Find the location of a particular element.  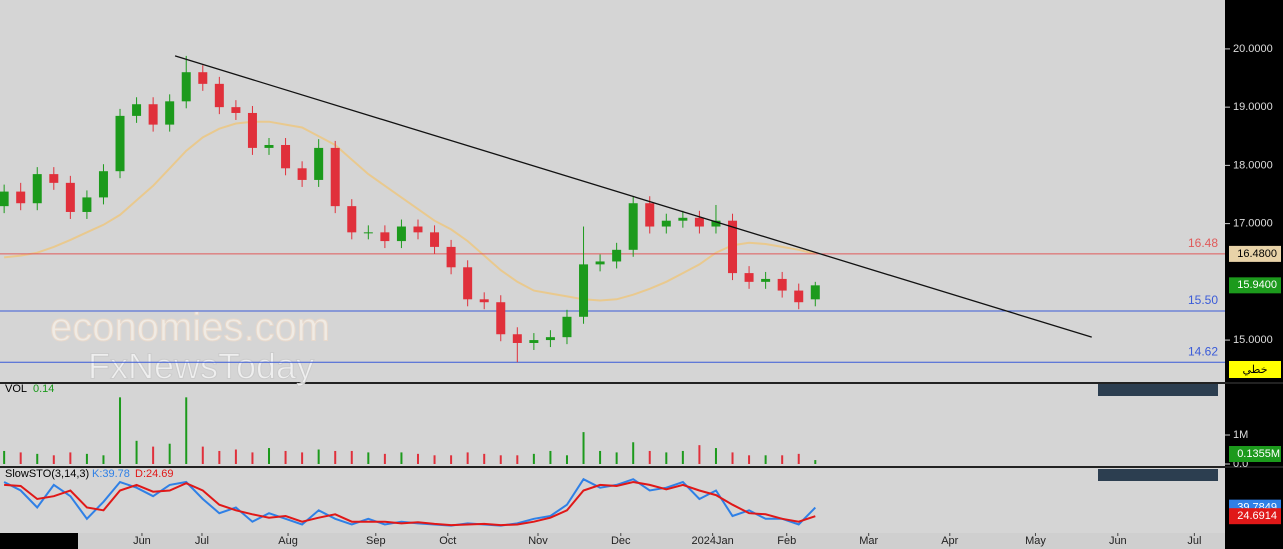

level-badge: 16.4800 is located at coordinates (1257, 254).